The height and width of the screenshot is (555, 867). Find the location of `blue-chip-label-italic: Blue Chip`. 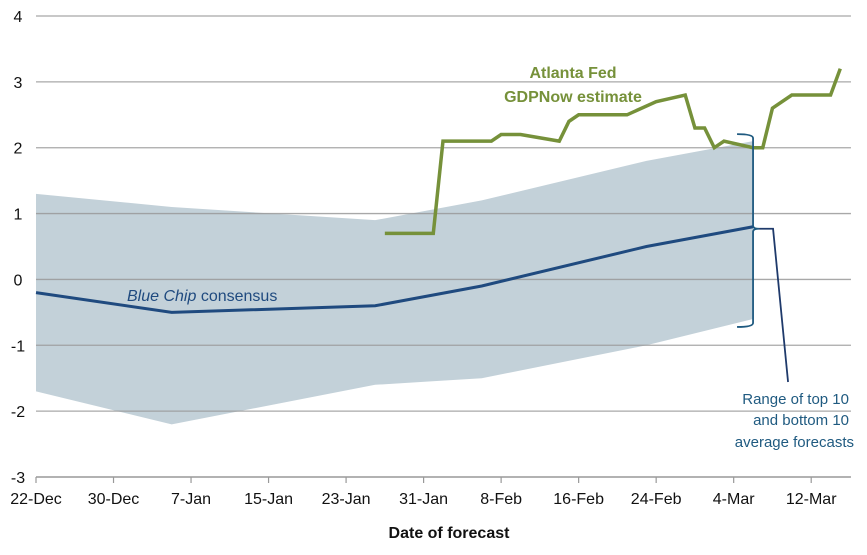

blue-chip-label-italic: Blue Chip is located at coordinates (161, 296).